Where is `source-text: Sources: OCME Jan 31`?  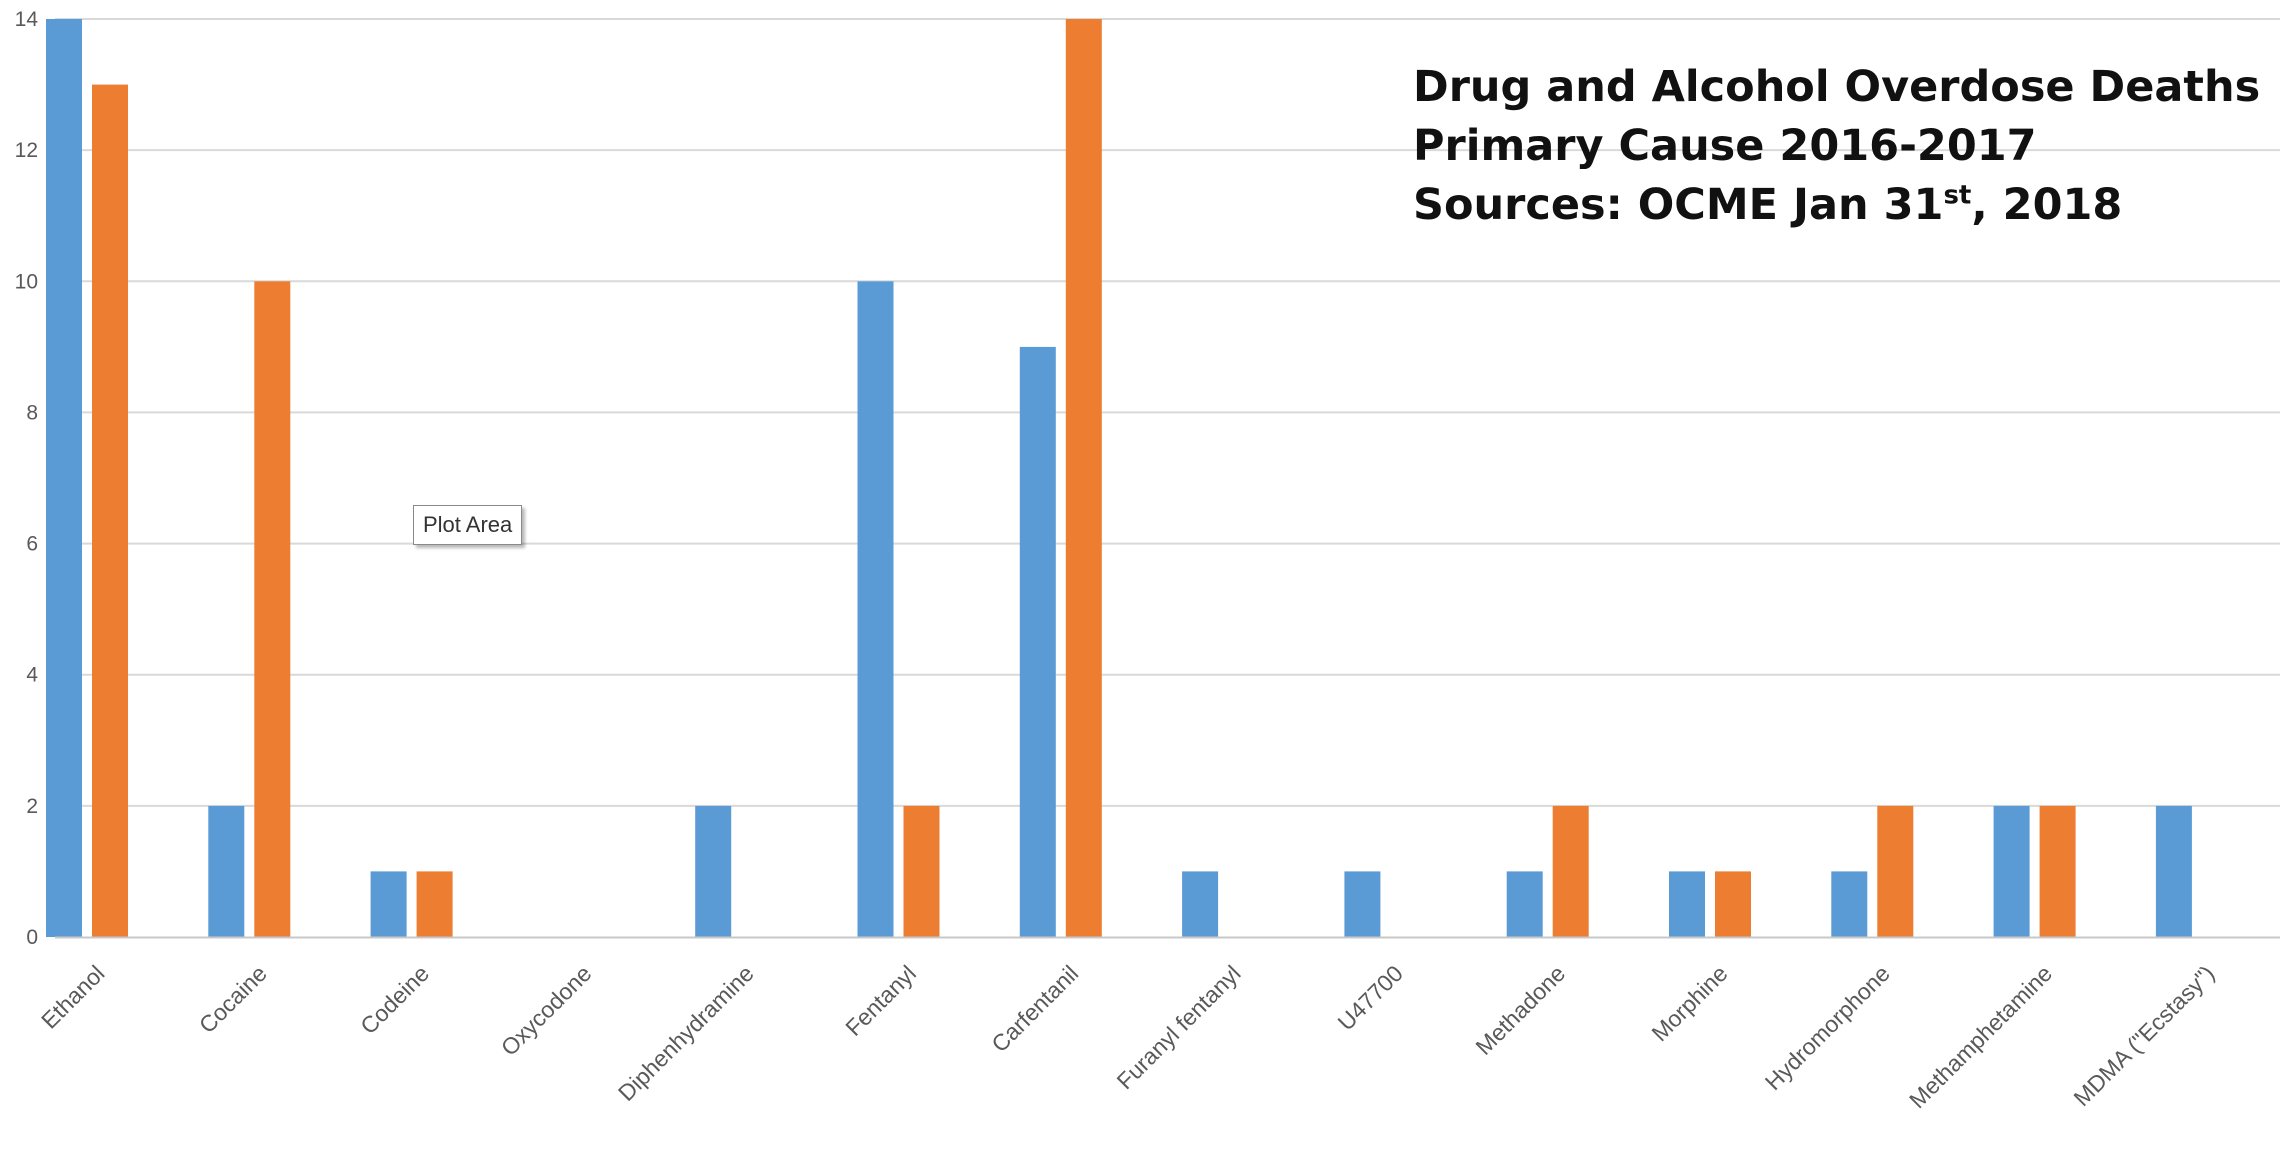 source-text: Sources: OCME Jan 31 is located at coordinates (1678, 205).